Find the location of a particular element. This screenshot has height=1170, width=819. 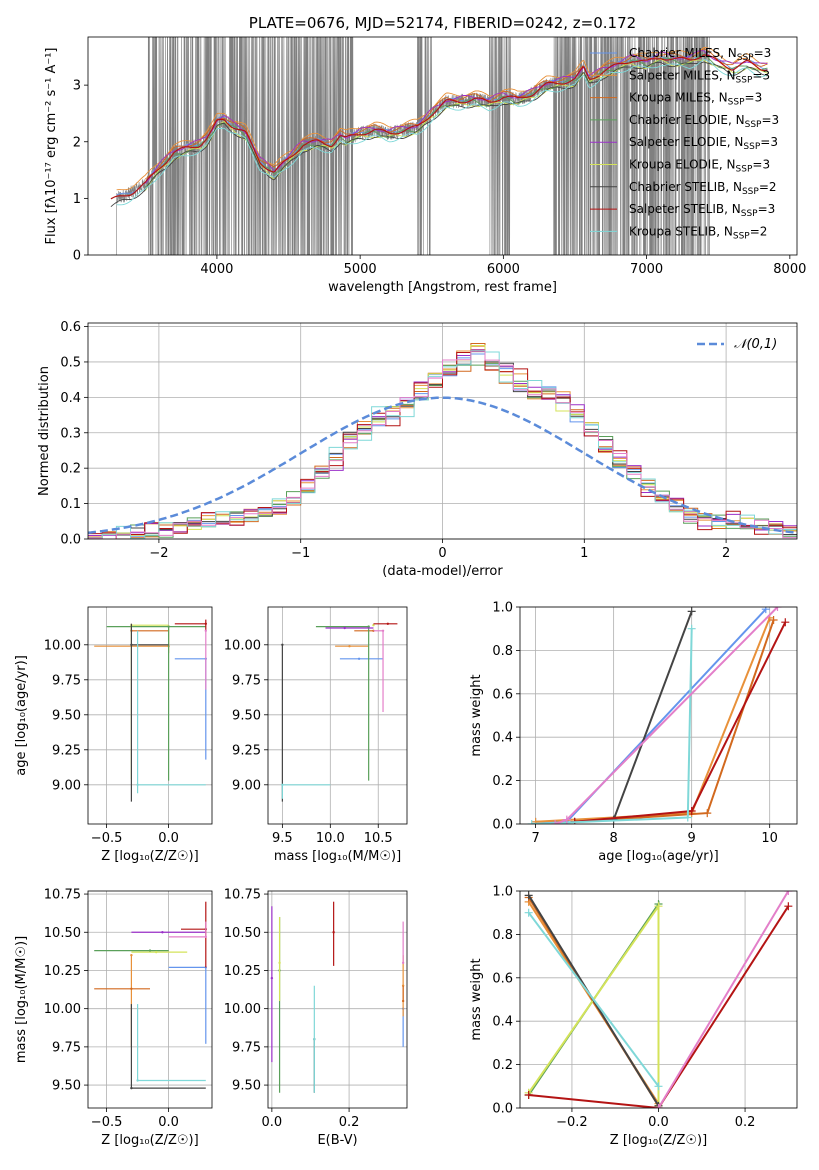

y-axis-label: mass [log₁₀(M/M☉)] is located at coordinates (21, 999).